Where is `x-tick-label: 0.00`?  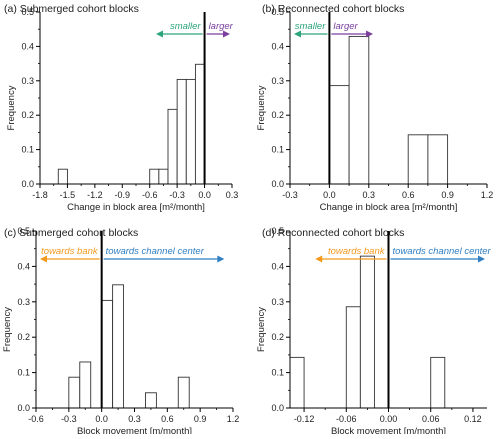 x-tick-label: 0.00 is located at coordinates (389, 419).